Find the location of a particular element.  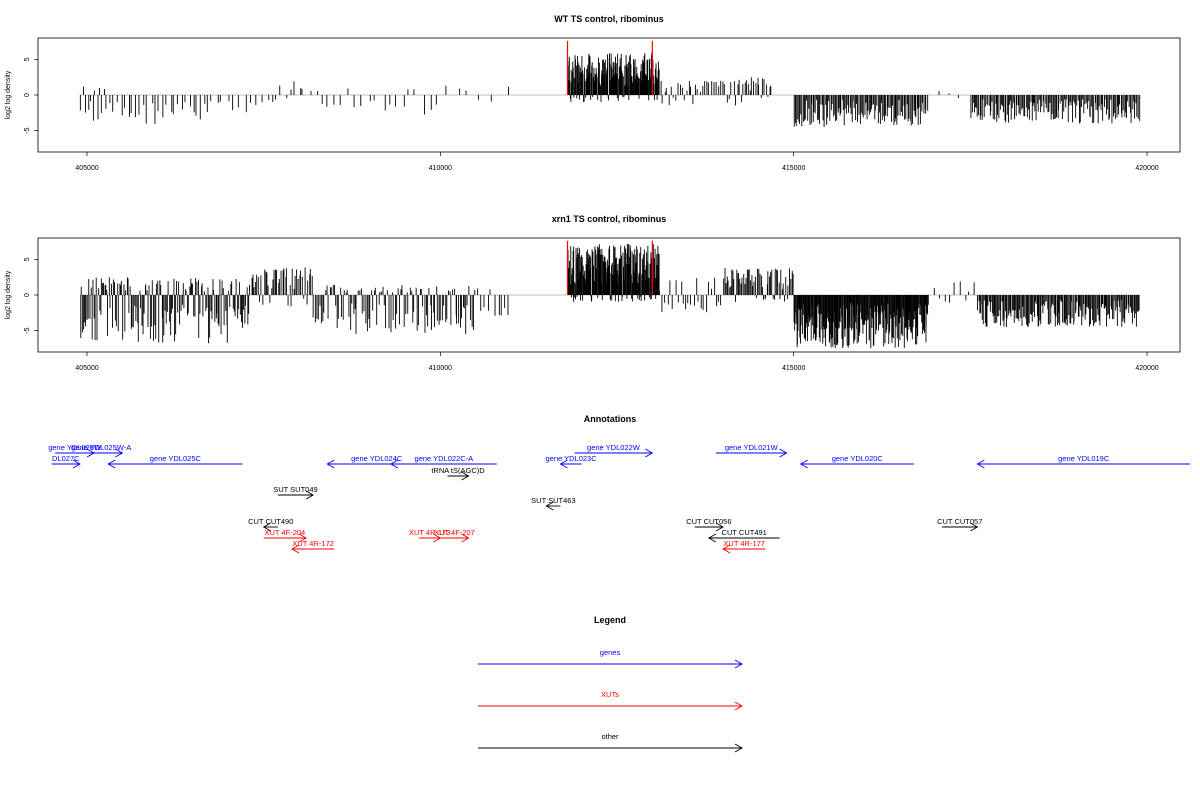

annotation-label: gene YDL021W is located at coordinates (752, 447).